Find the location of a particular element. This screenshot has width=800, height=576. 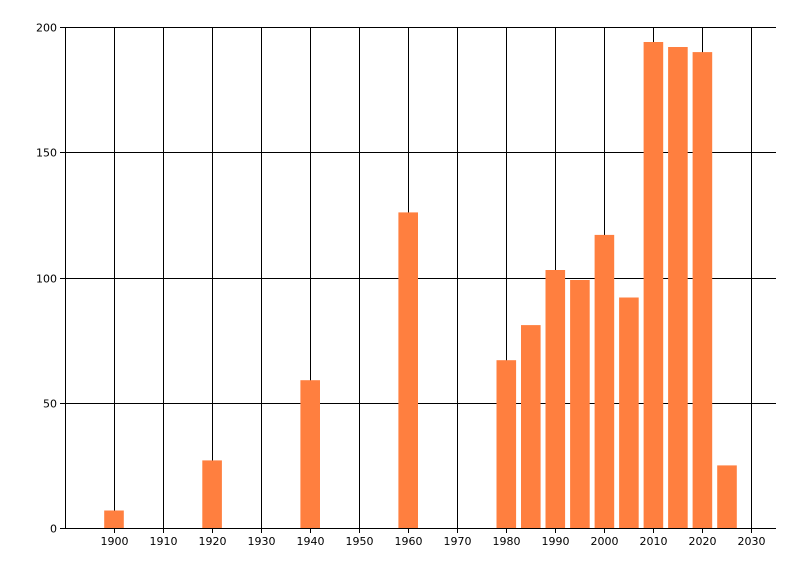

bar-2015 is located at coordinates (678, 287).